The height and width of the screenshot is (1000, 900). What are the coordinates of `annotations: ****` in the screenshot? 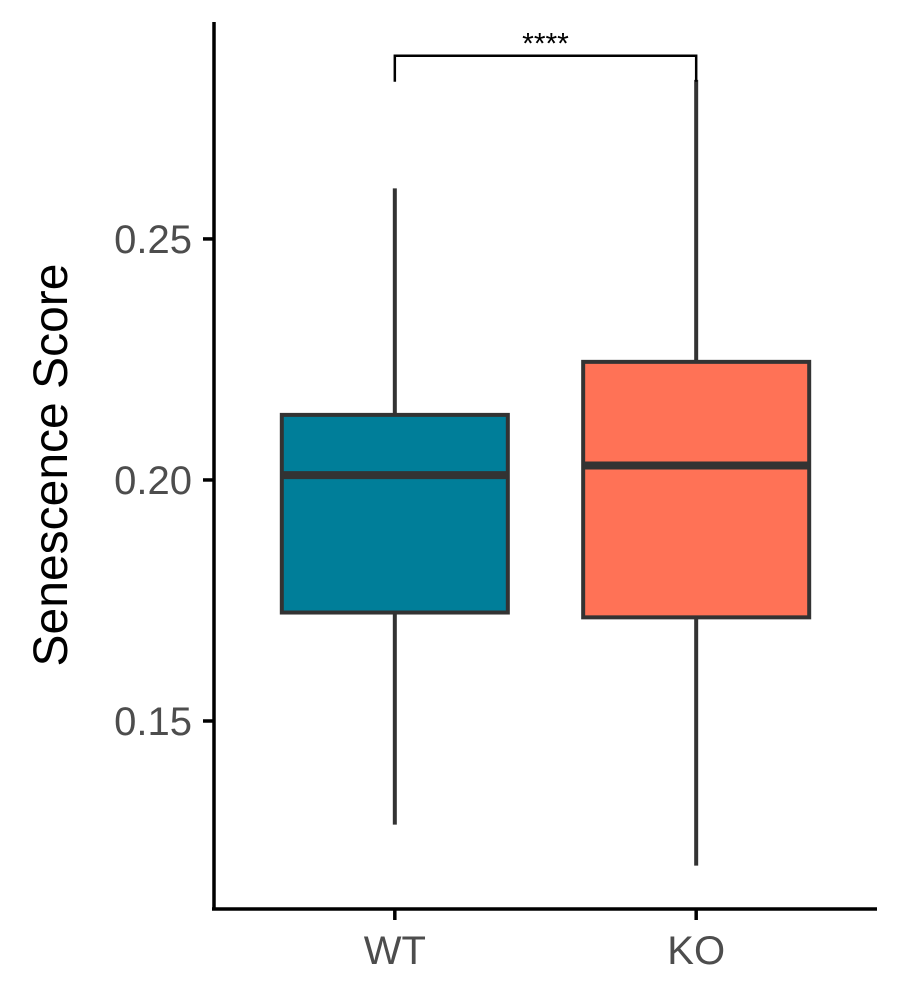 It's located at (545, 55).